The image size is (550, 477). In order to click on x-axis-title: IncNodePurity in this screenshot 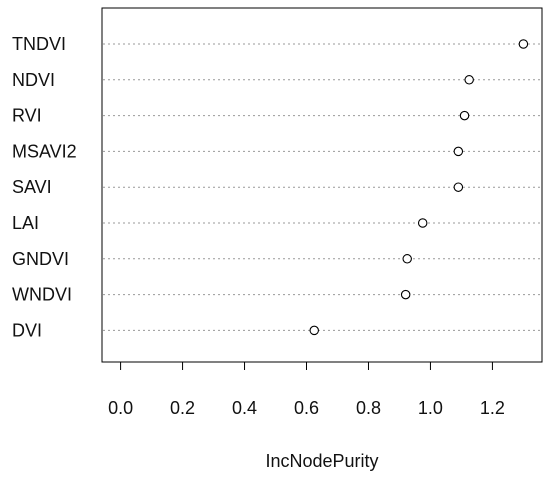, I will do `click(321, 461)`.